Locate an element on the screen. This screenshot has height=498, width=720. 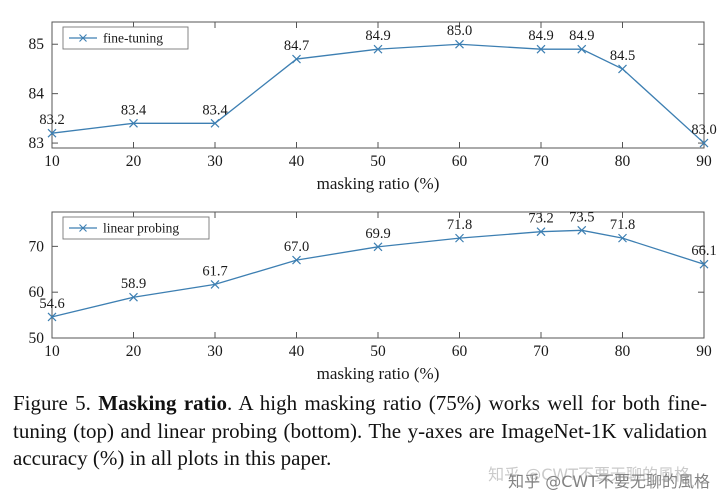
data-point-label: 84.7 is located at coordinates (296, 46).